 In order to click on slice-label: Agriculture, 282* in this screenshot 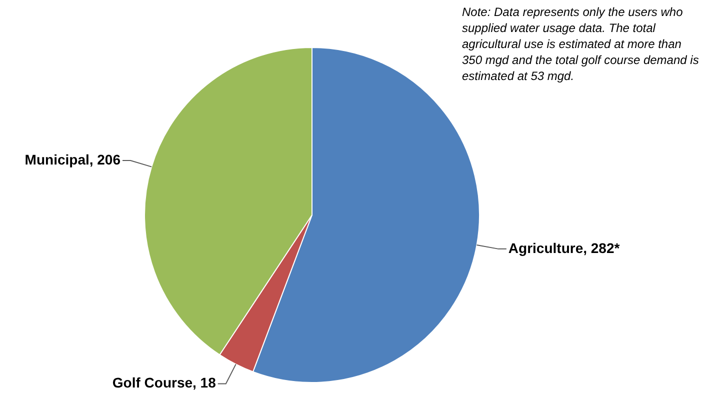, I will do `click(564, 248)`.